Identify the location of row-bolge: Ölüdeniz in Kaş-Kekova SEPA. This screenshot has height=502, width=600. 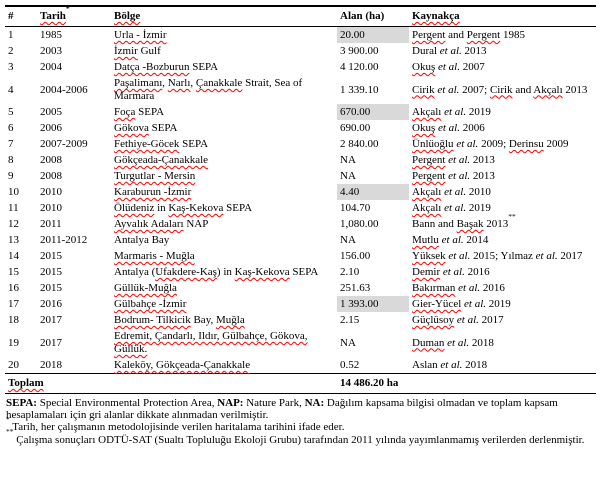
(183, 208).